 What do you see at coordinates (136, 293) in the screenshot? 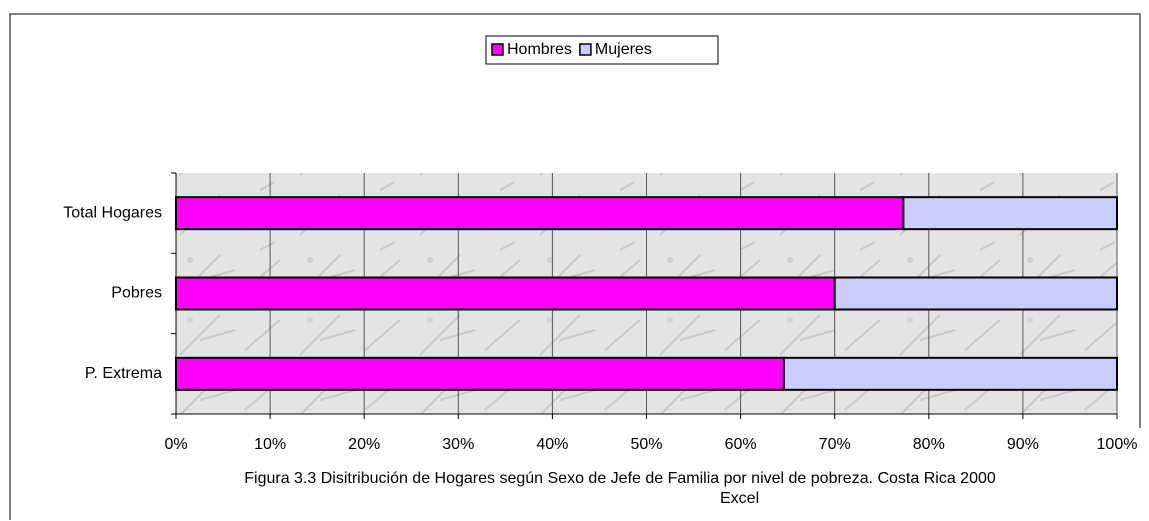
I see `y-tick-label: Pobres` at bounding box center [136, 293].